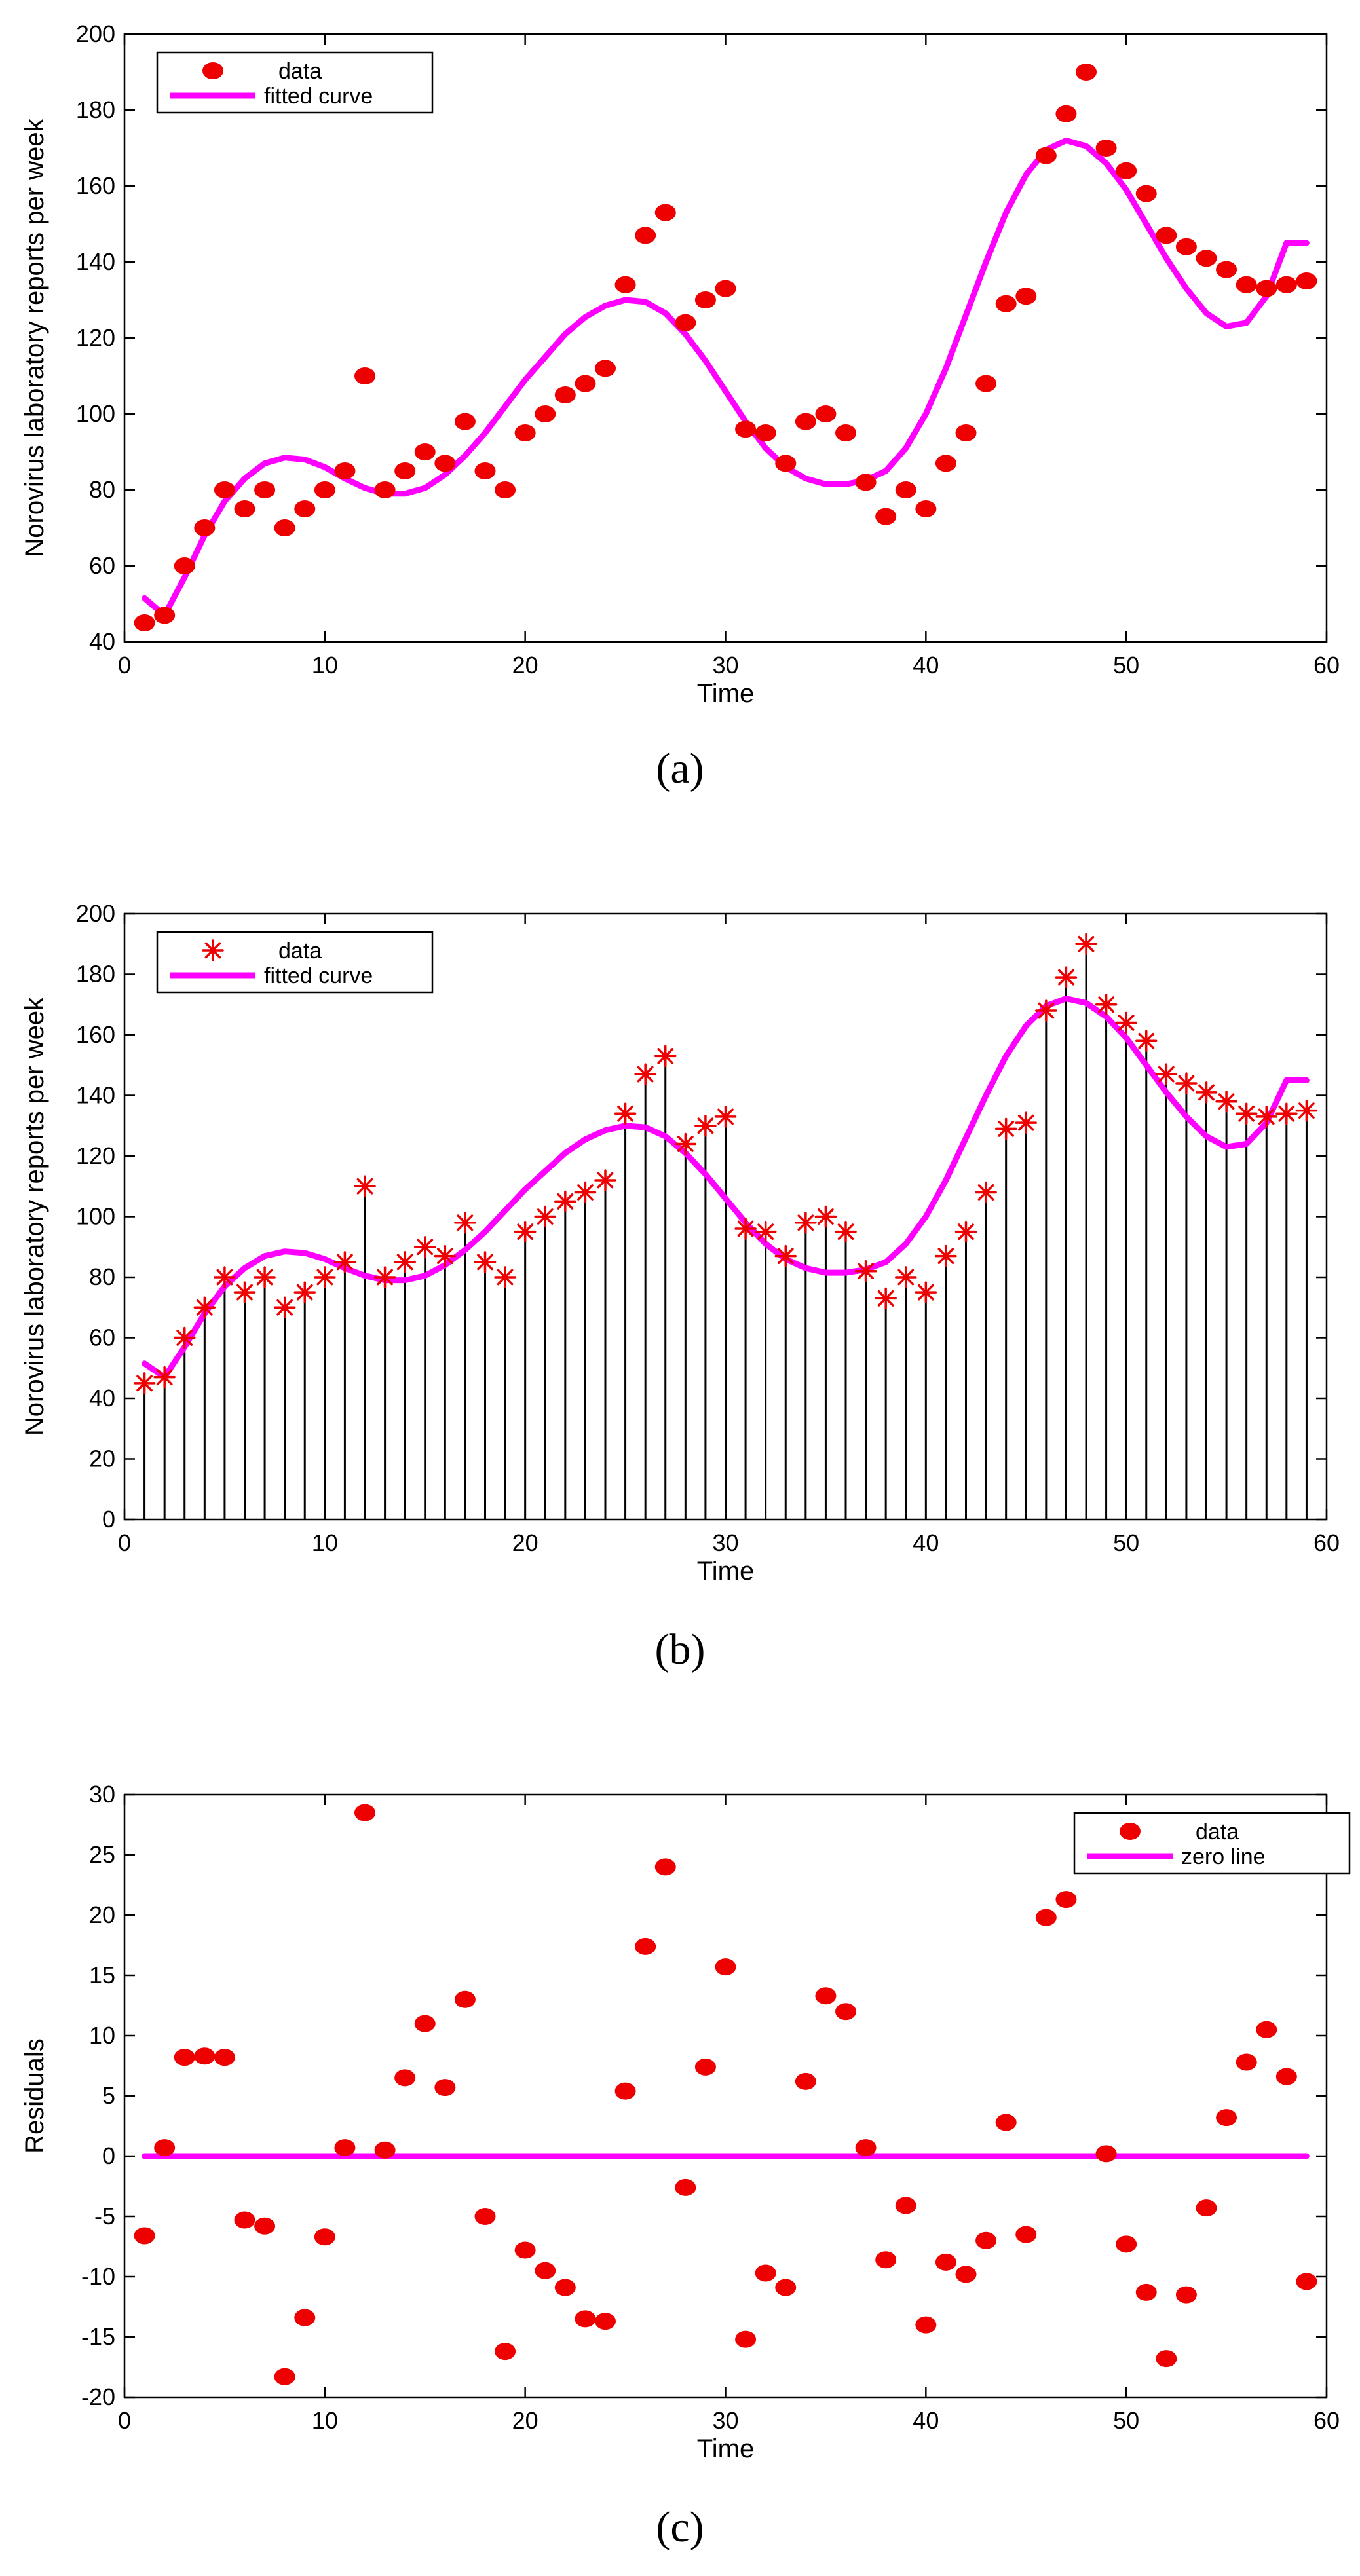  Describe the element at coordinates (98, 2396) in the screenshot. I see `y-tick-label: -20` at that location.